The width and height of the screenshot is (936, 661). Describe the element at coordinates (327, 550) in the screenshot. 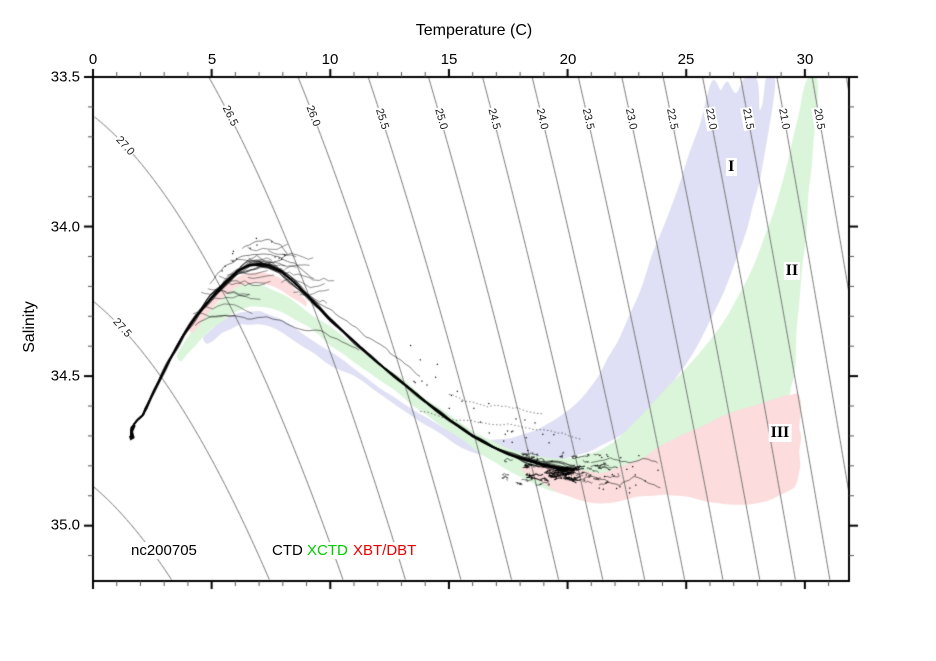

I see `legend-xctd: XCTD` at that location.